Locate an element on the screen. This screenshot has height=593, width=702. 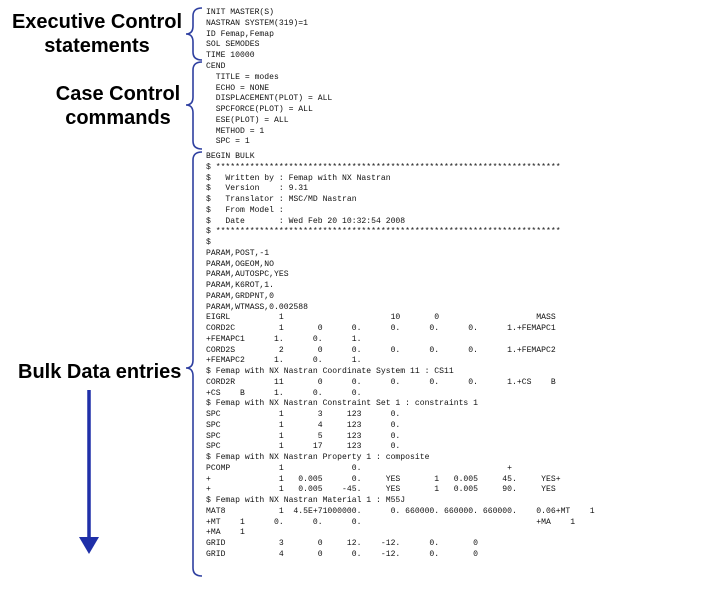
bulk-data-line: $ Date : Wed Feb 20 10:32:54 2008 is located at coordinates (306, 221).